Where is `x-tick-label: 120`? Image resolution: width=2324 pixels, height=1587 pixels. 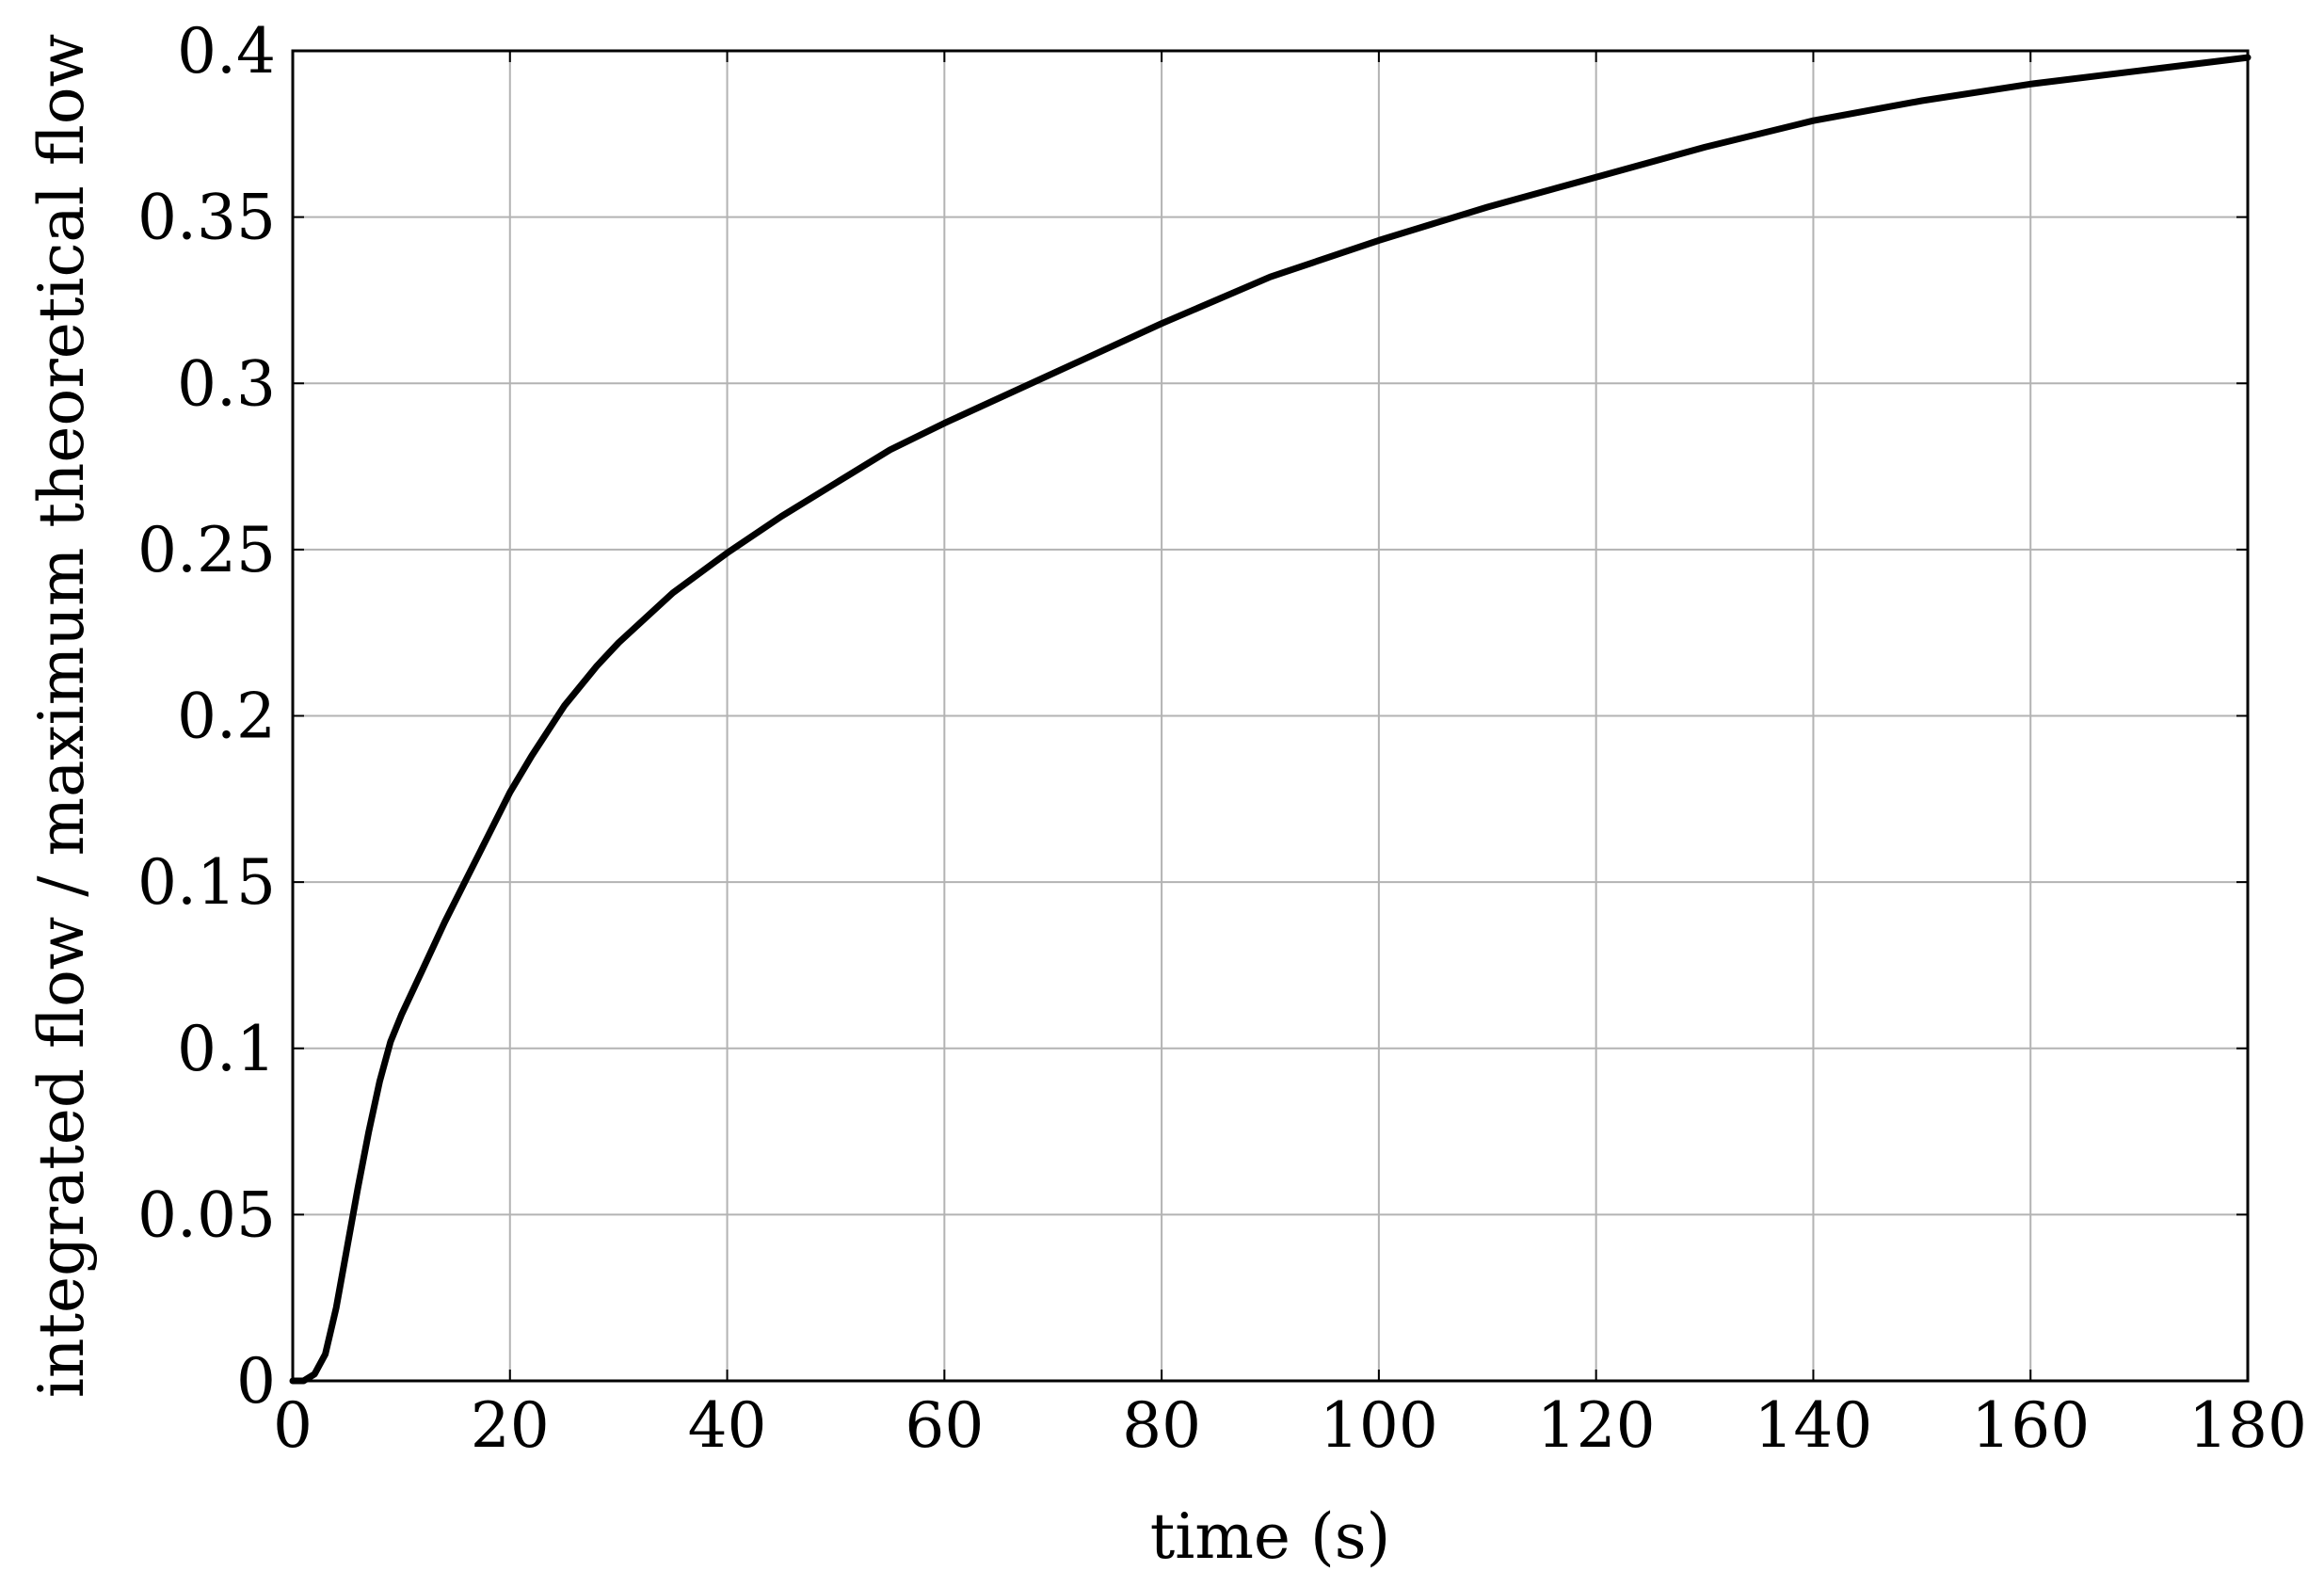
x-tick-label: 120 is located at coordinates (1596, 1425).